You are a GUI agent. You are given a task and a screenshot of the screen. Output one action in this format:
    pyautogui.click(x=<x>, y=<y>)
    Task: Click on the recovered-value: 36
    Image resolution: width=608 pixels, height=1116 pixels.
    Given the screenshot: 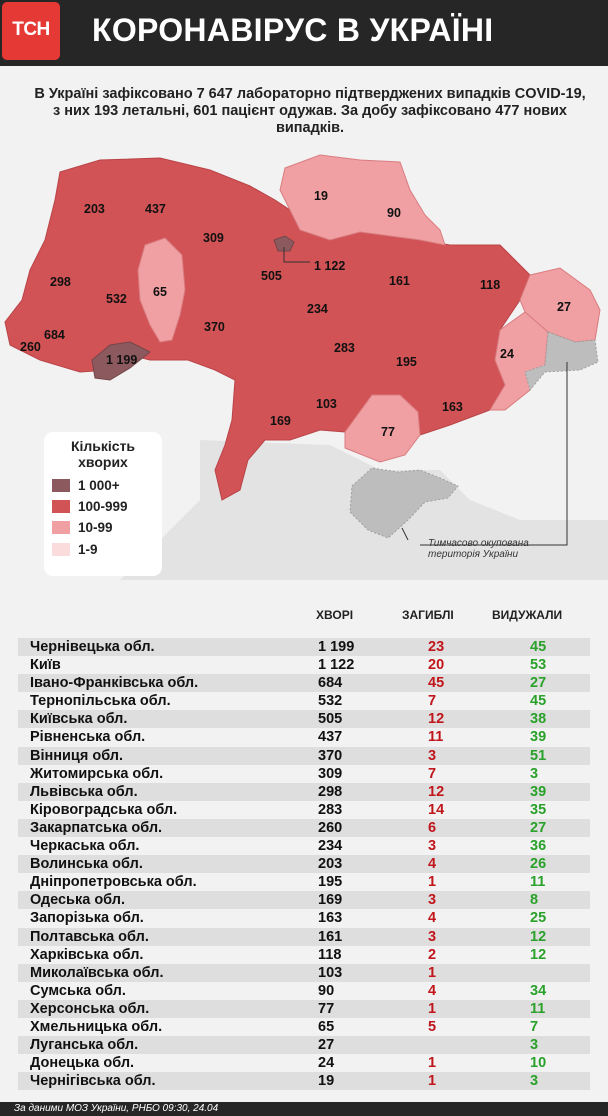 What is the action you would take?
    pyautogui.click(x=538, y=846)
    